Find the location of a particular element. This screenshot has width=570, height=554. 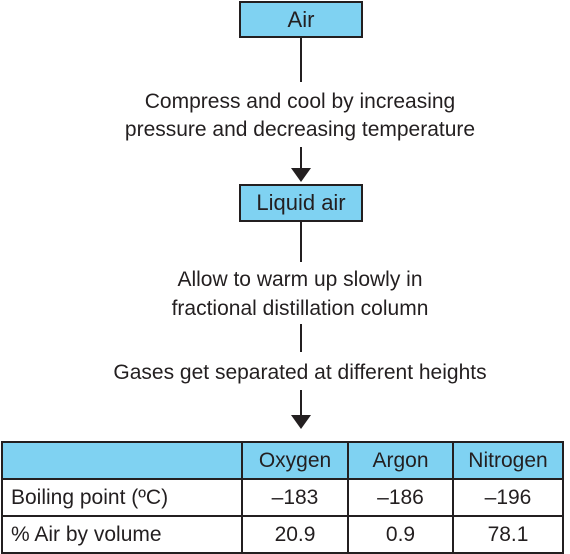

liquid-air-box: Liquid air is located at coordinates (301, 203).